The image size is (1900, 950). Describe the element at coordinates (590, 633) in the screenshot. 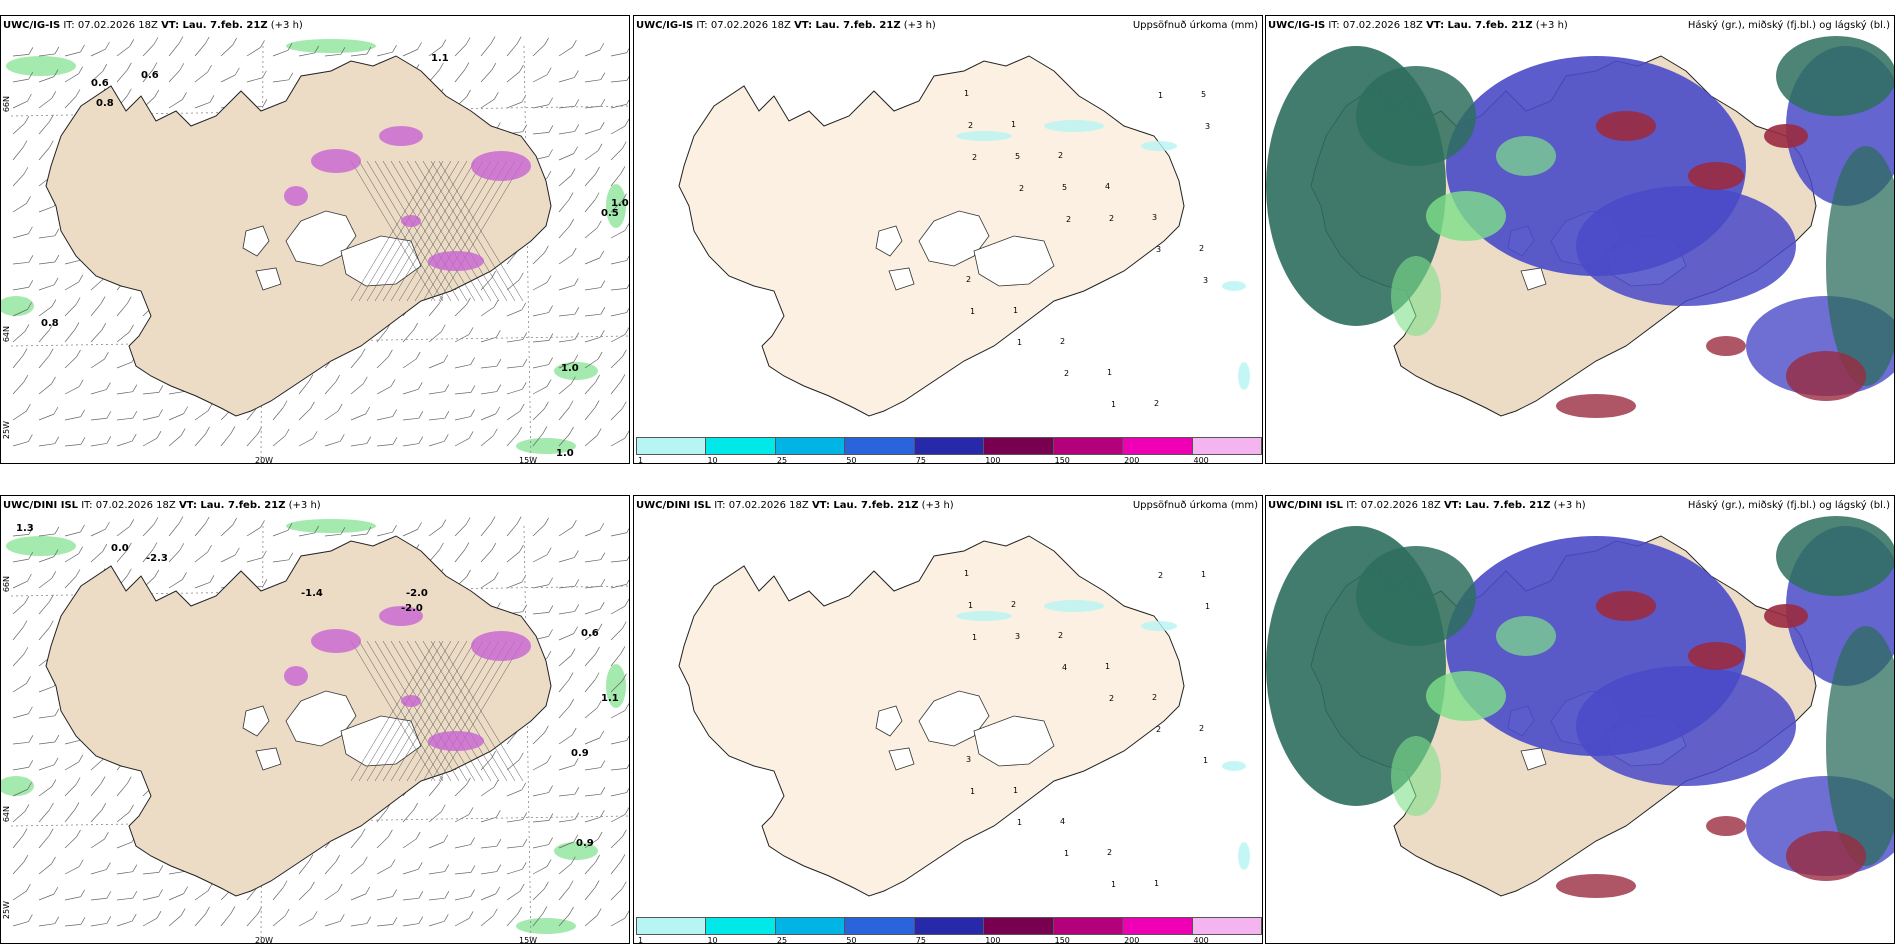

I see `temp-values-label: 0.6` at that location.